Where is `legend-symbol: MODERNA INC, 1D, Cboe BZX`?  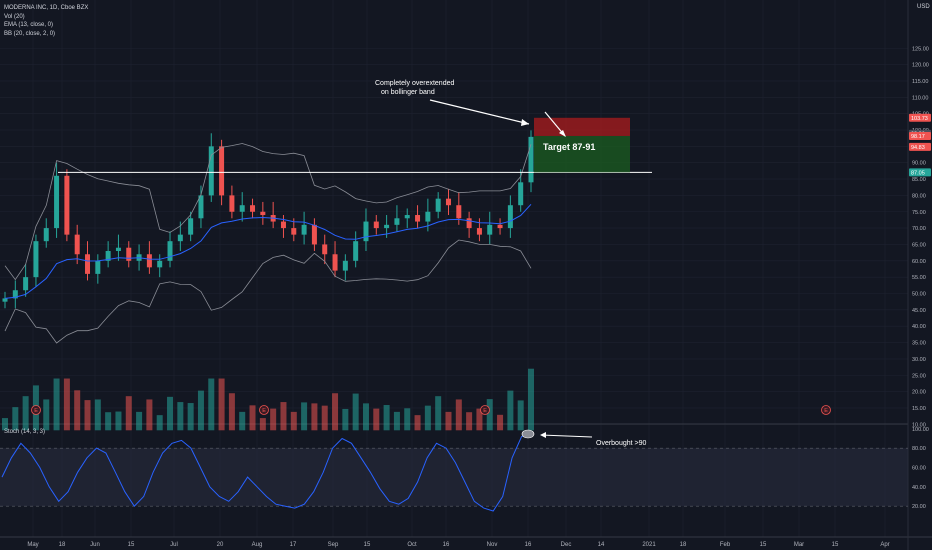
legend-symbol: MODERNA INC, 1D, Cboe BZX is located at coordinates (46, 8).